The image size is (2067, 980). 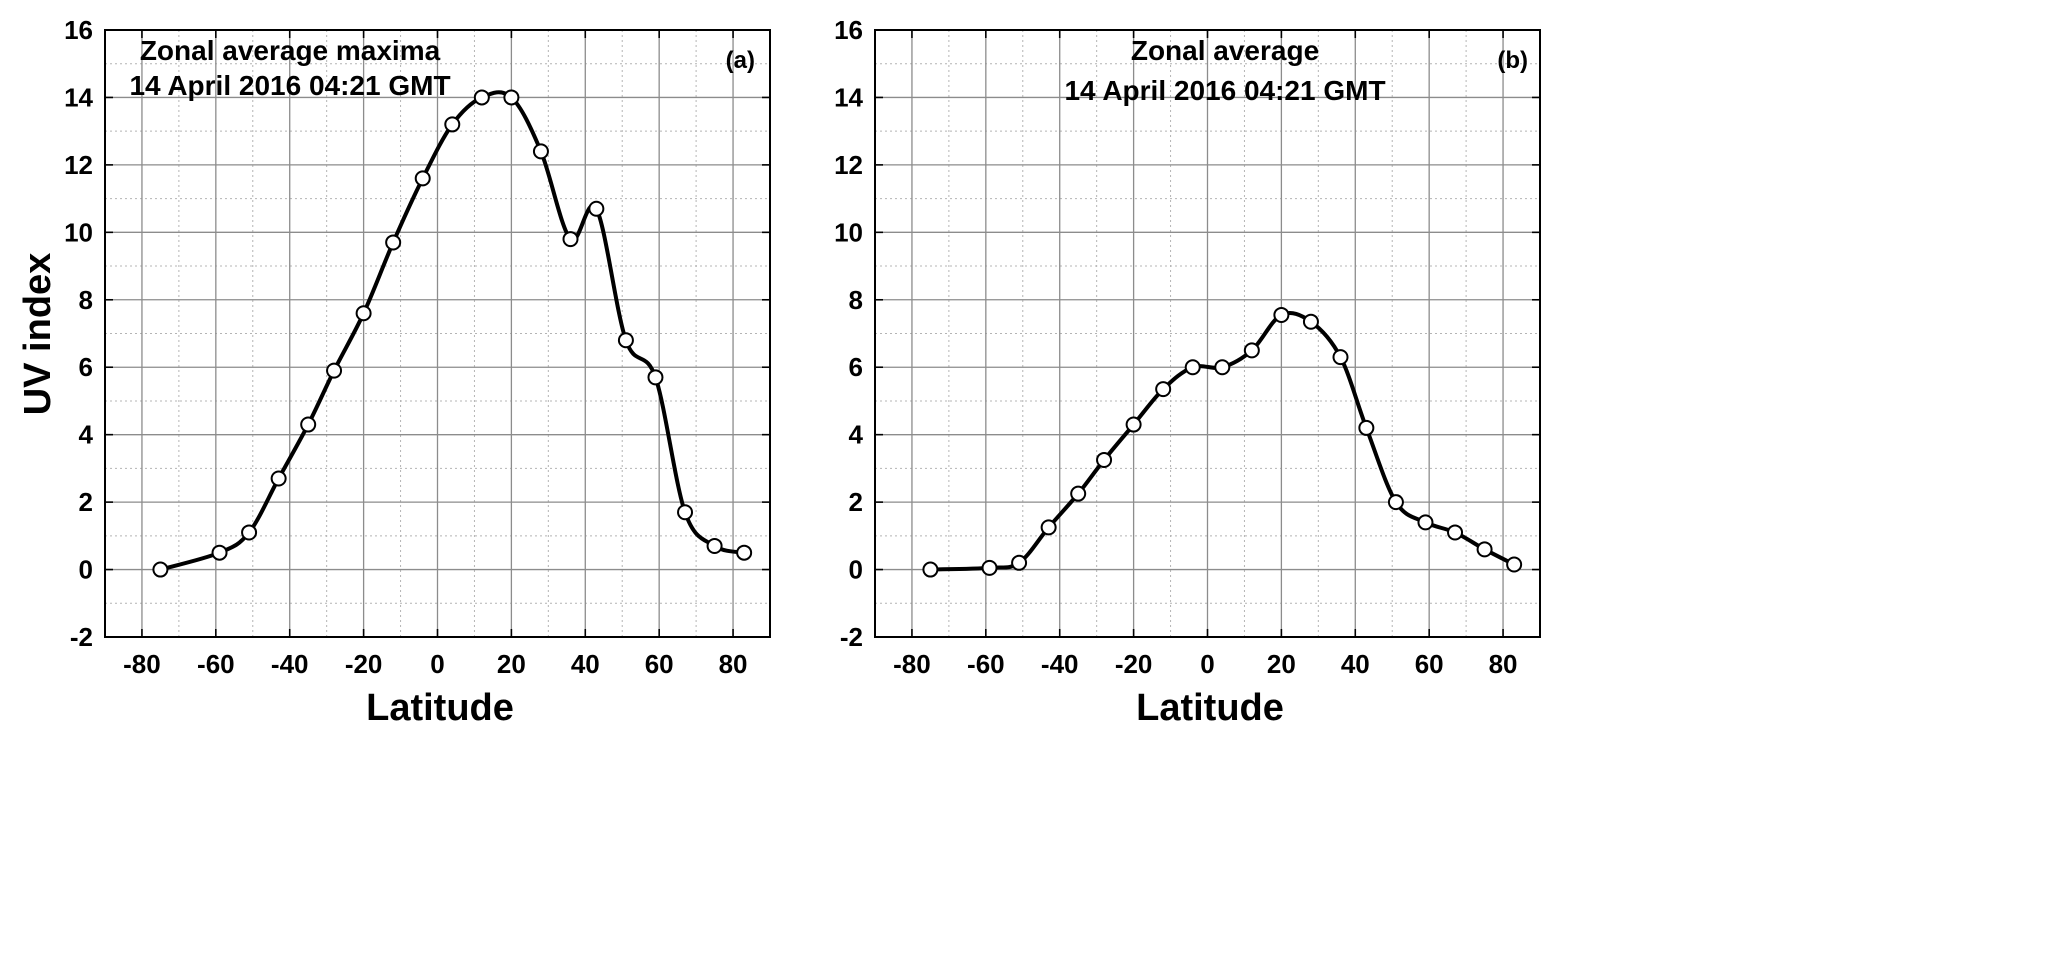 What do you see at coordinates (856, 570) in the screenshot?
I see `panel-b-y-tick-label: 0` at bounding box center [856, 570].